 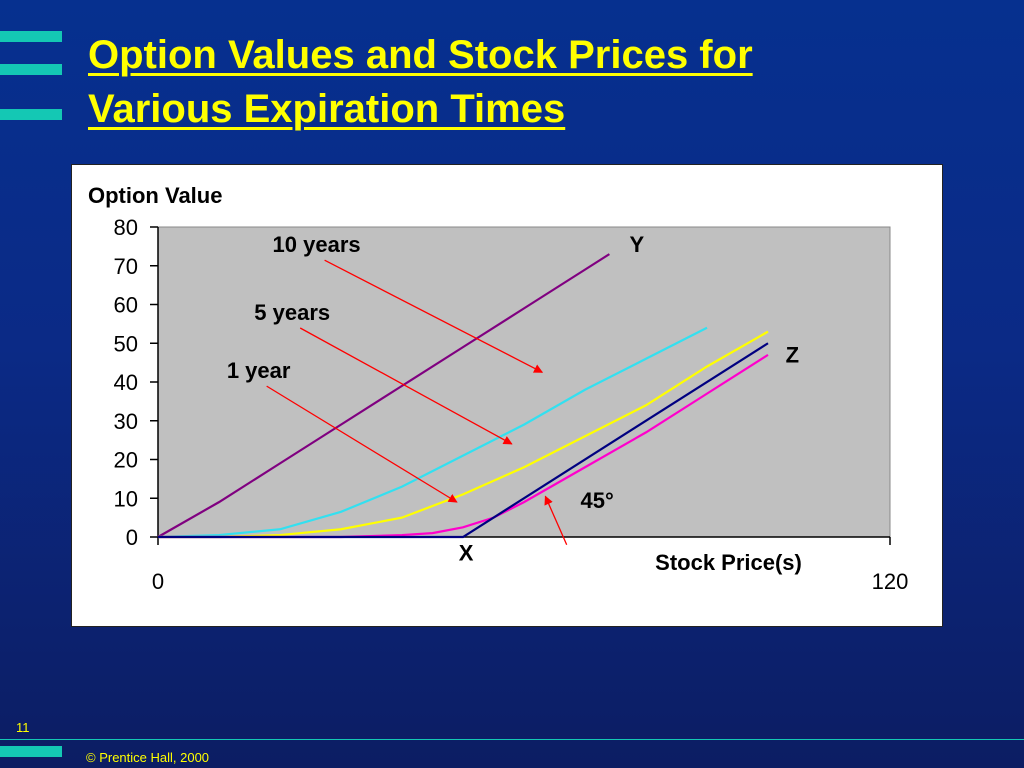 What do you see at coordinates (126, 382) in the screenshot?
I see `y-tick-label: 40` at bounding box center [126, 382].